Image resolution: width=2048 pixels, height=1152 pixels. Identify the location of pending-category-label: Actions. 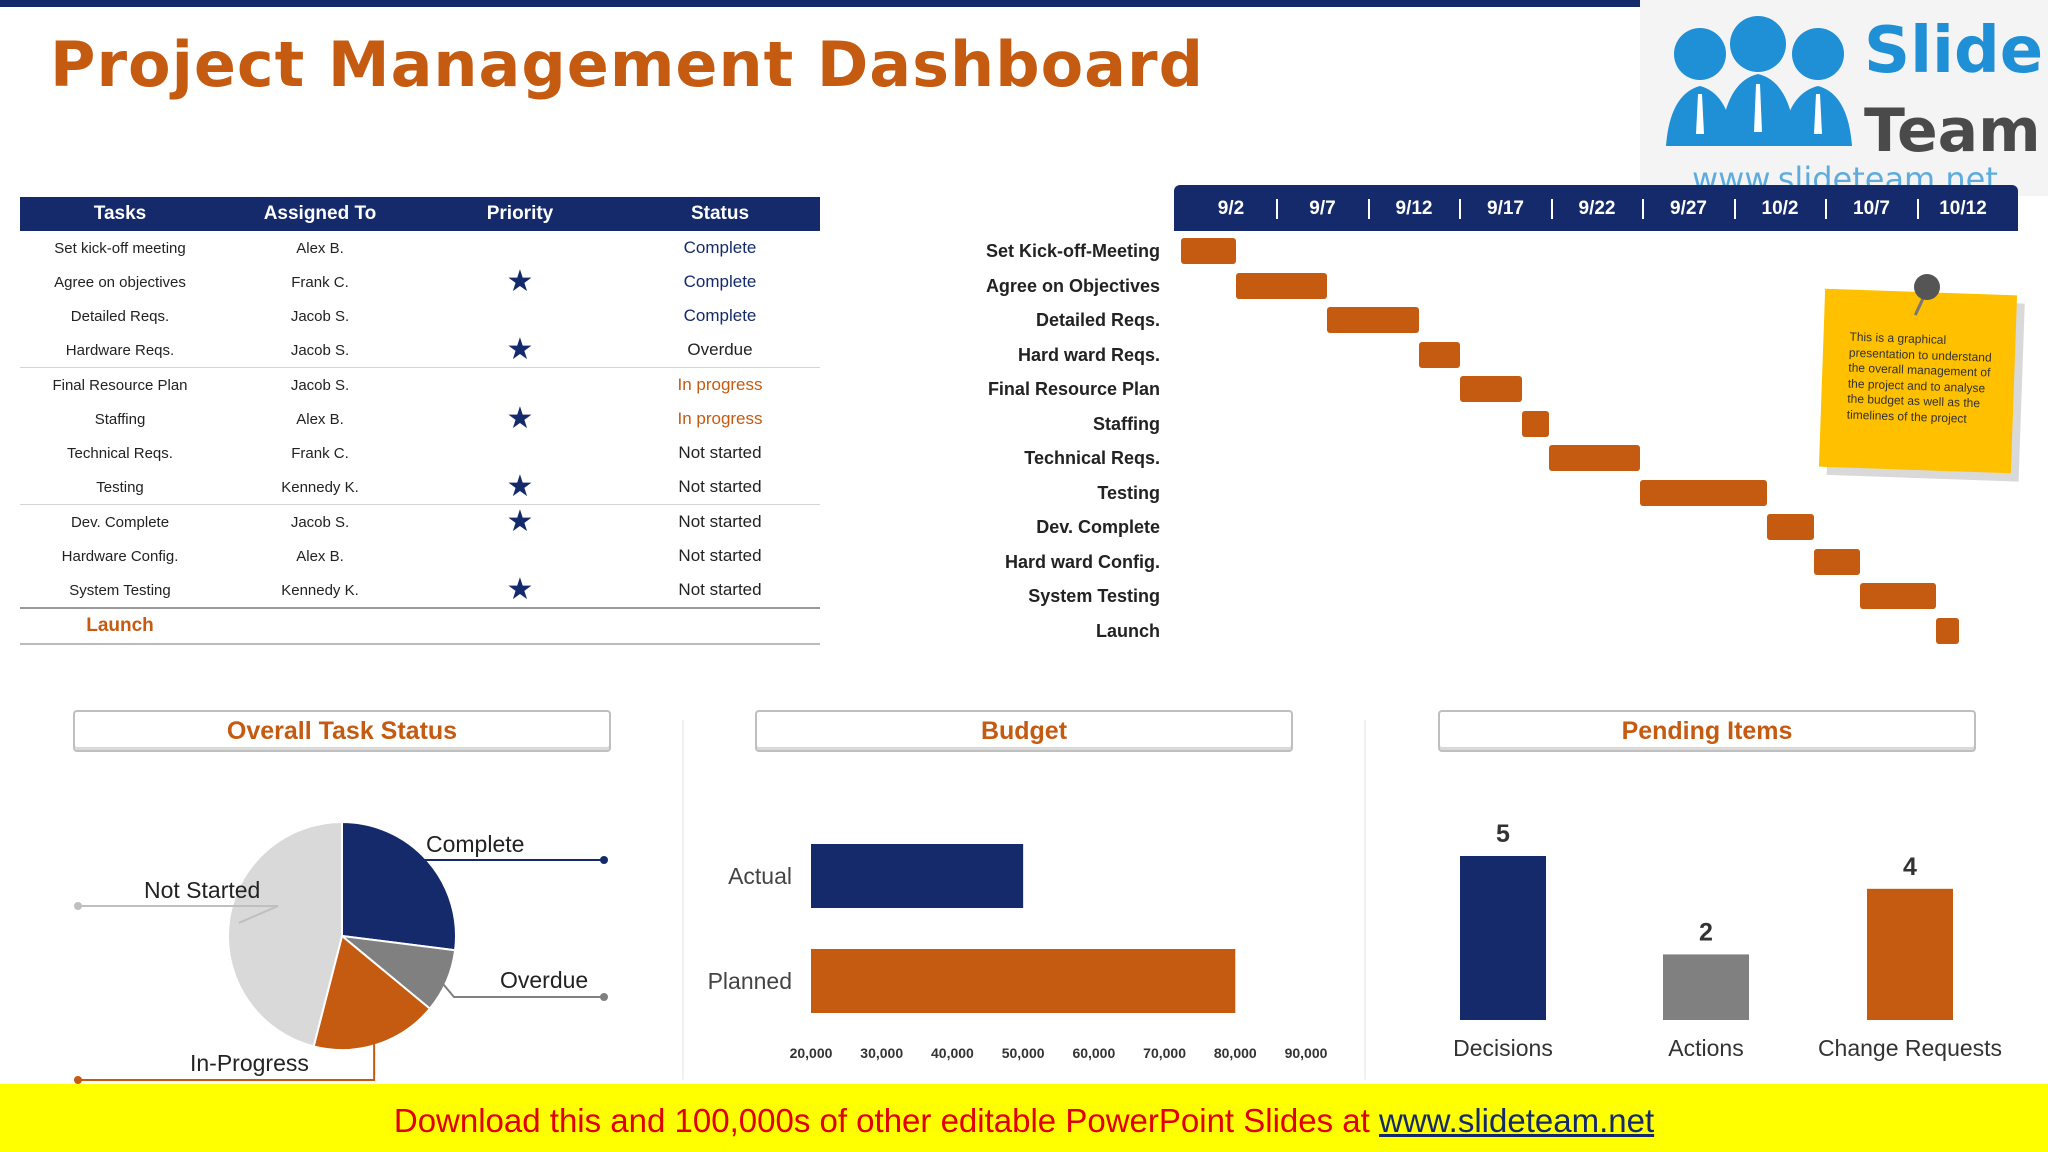
(1705, 1048).